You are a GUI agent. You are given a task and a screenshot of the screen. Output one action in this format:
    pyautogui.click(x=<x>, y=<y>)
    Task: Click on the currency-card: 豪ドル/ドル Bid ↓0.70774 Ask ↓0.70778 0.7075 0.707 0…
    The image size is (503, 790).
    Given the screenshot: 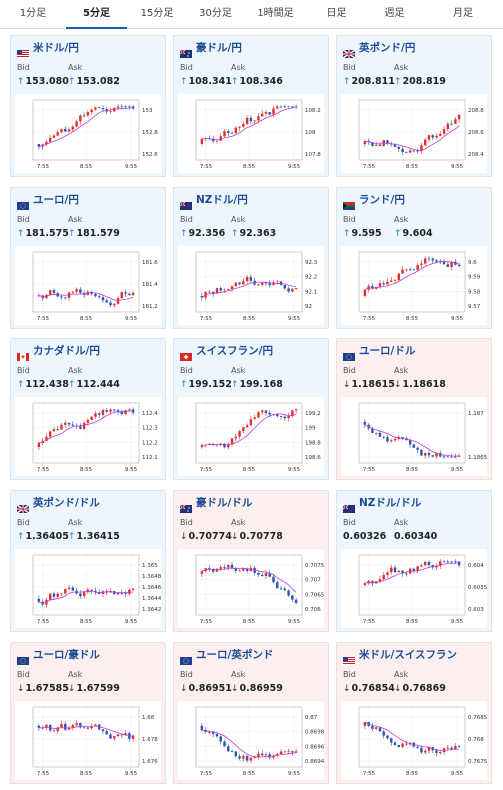 What is the action you would take?
    pyautogui.click(x=251, y=561)
    